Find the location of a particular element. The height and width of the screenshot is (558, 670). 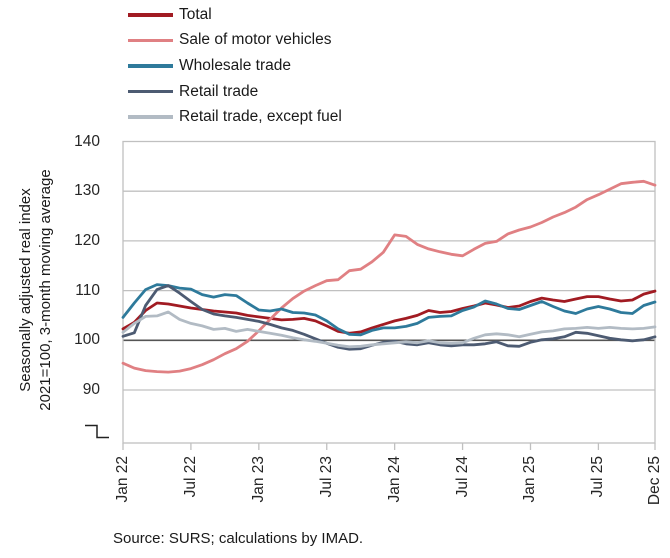

source-note: Source: SURS; calculations by IMAD. is located at coordinates (238, 538).